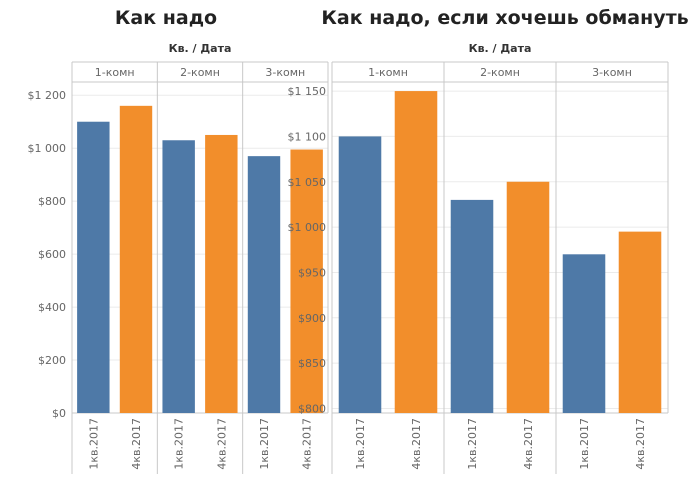 The image size is (700, 477). Describe the element at coordinates (312, 363) in the screenshot. I see `y-tick-label: $850` at that location.